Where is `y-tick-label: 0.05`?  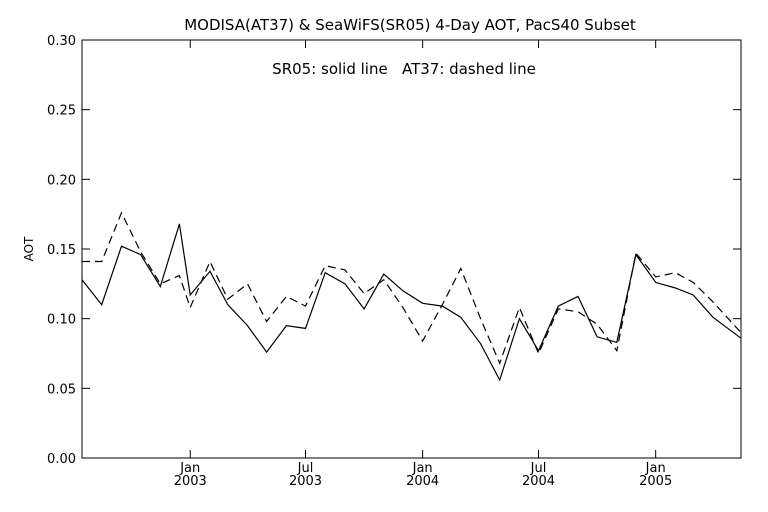 y-tick-label: 0.05 is located at coordinates (61, 389).